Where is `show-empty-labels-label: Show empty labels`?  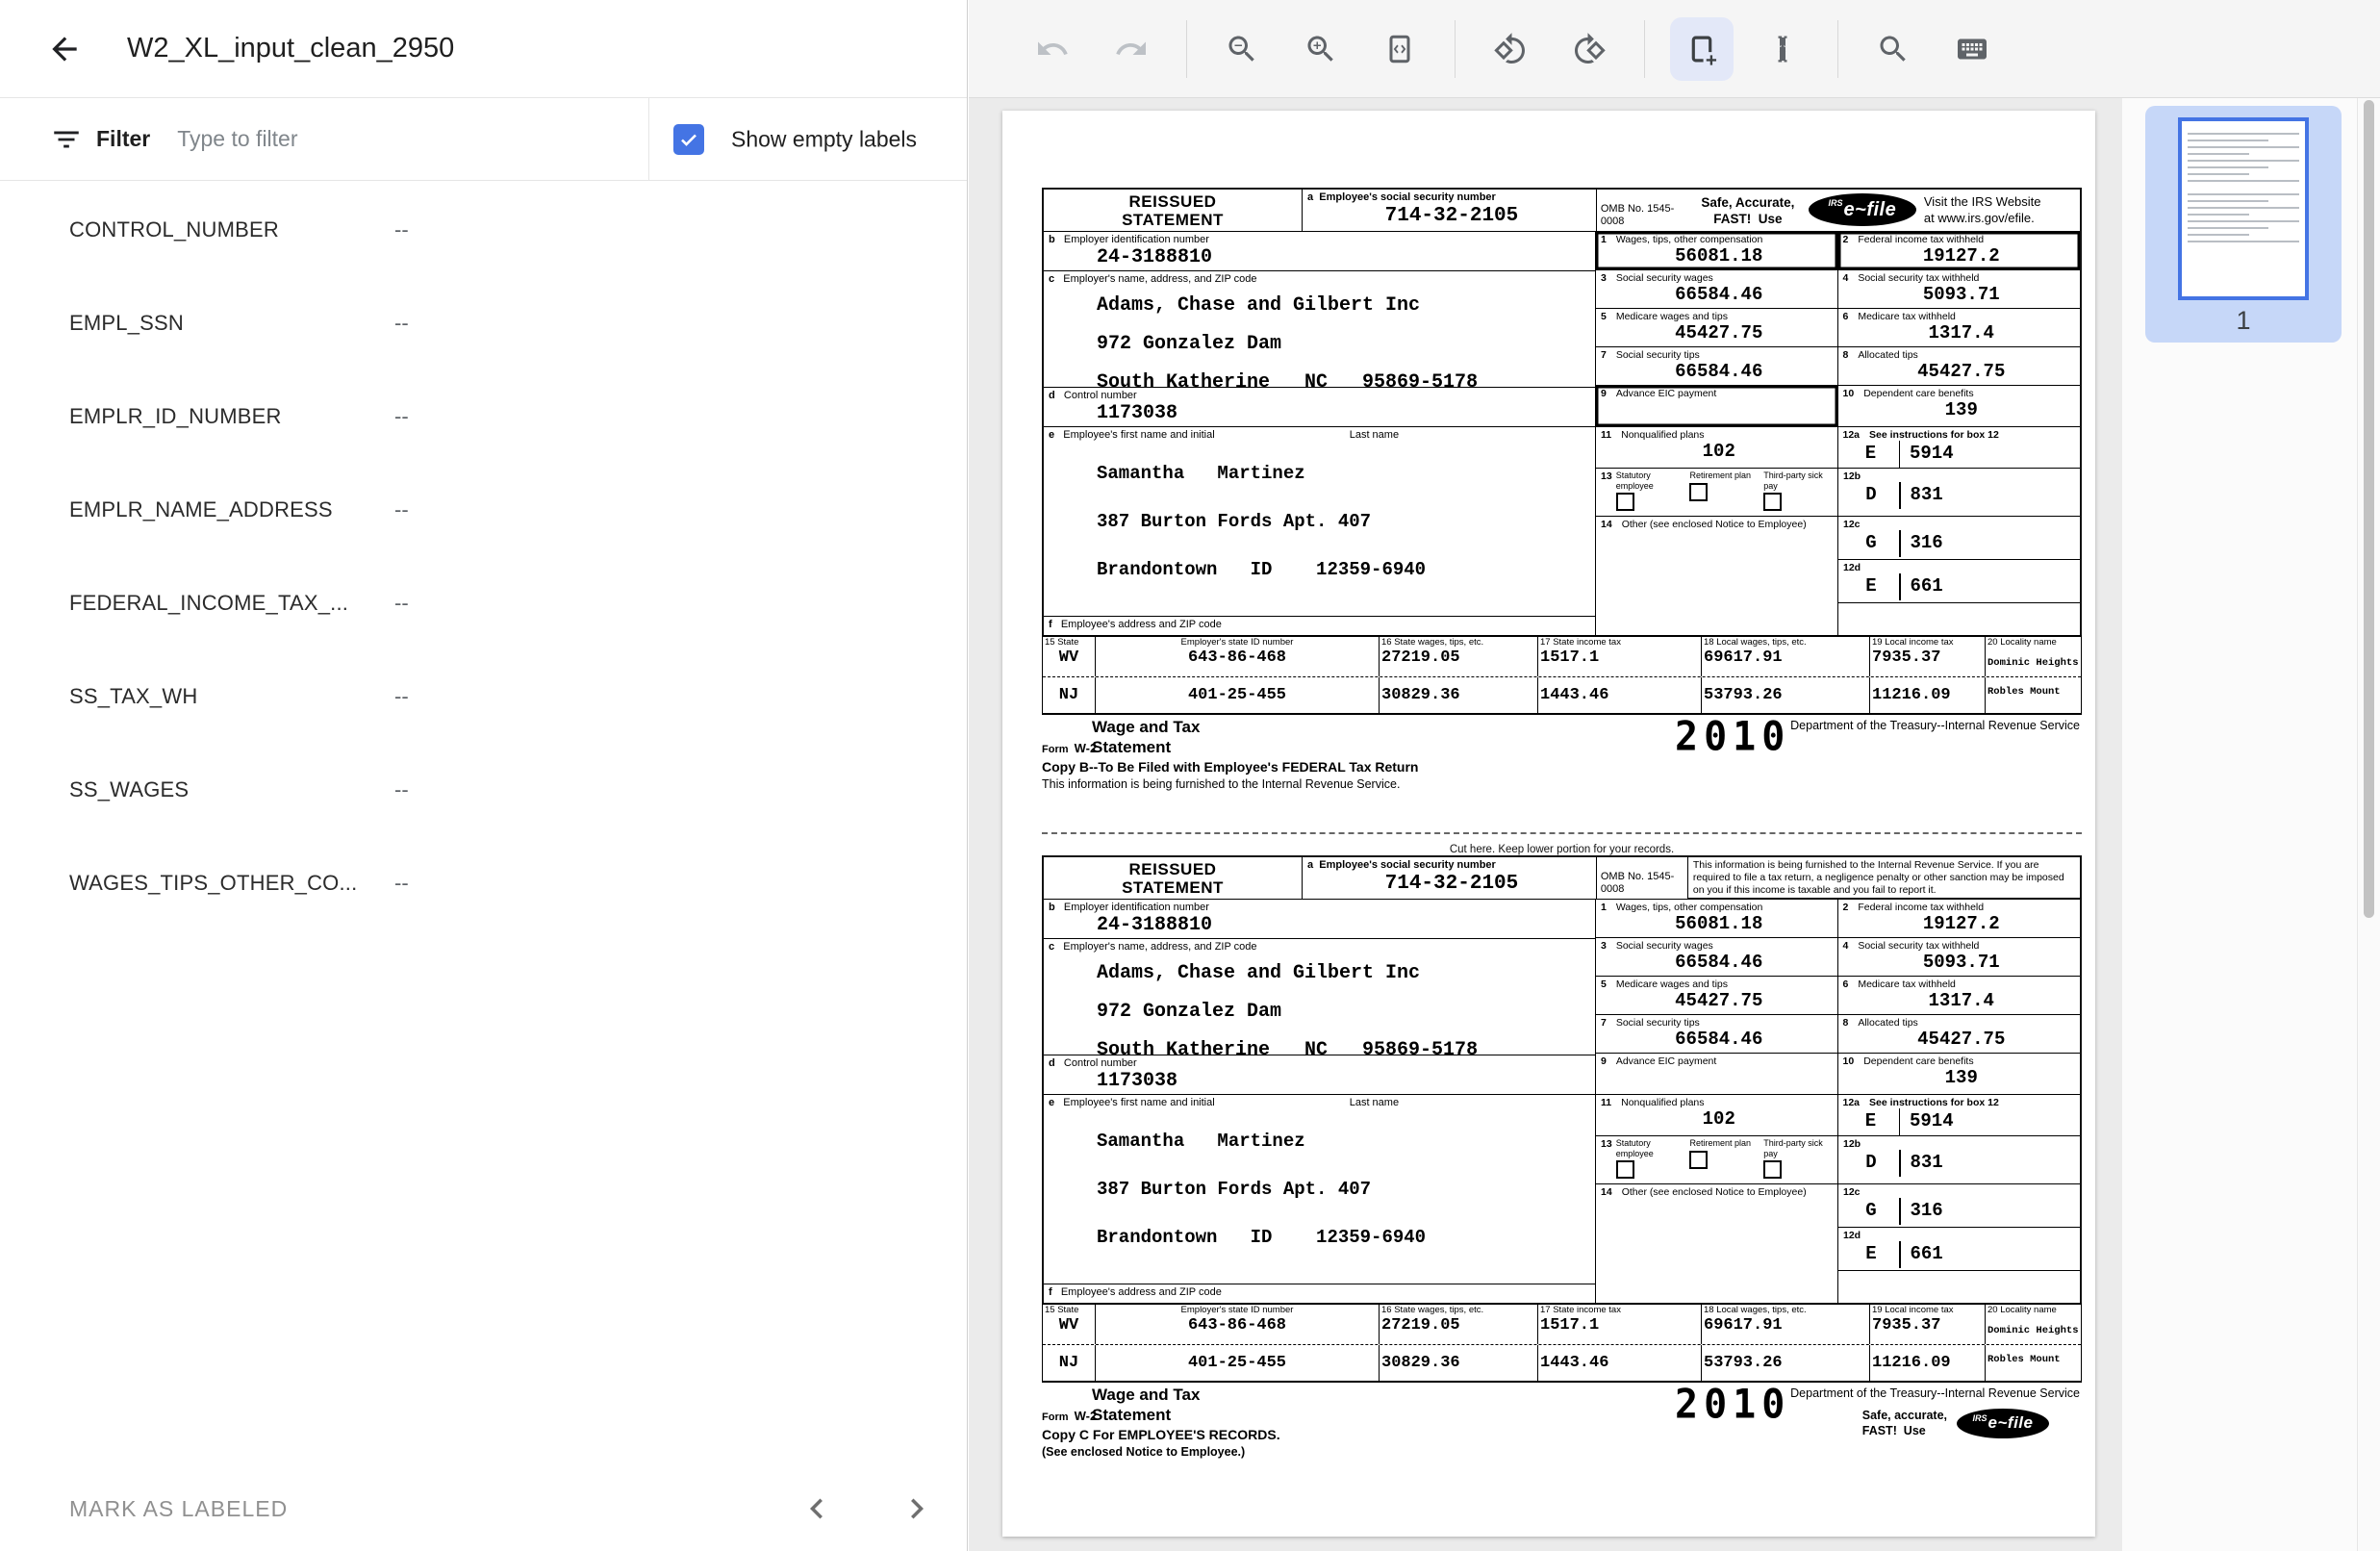 show-empty-labels-label: Show empty labels is located at coordinates (825, 138).